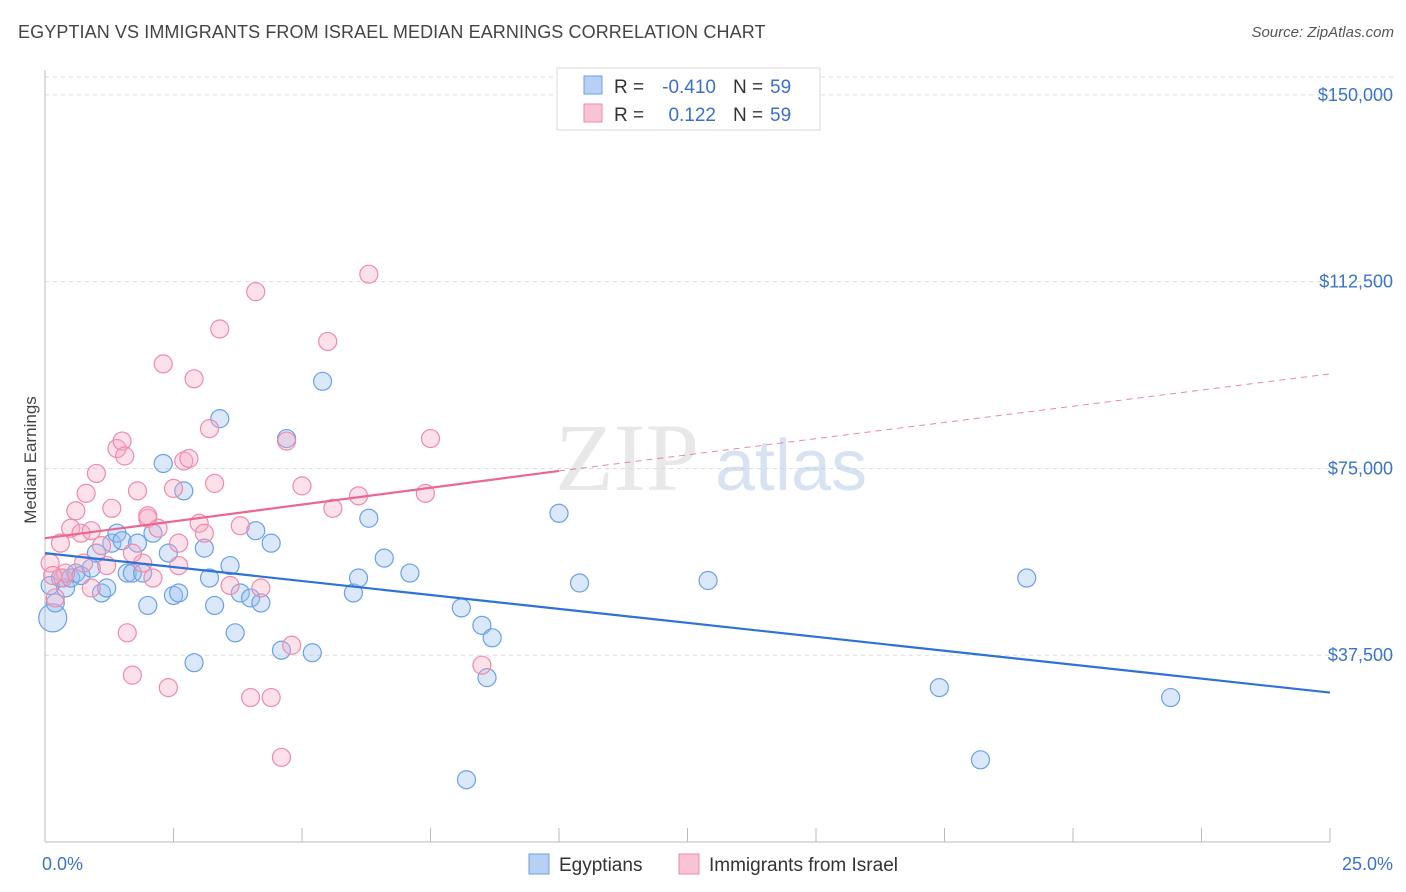 The height and width of the screenshot is (892, 1406). Describe the element at coordinates (748, 115) in the screenshot. I see `legend-n-label-1: N =` at that location.